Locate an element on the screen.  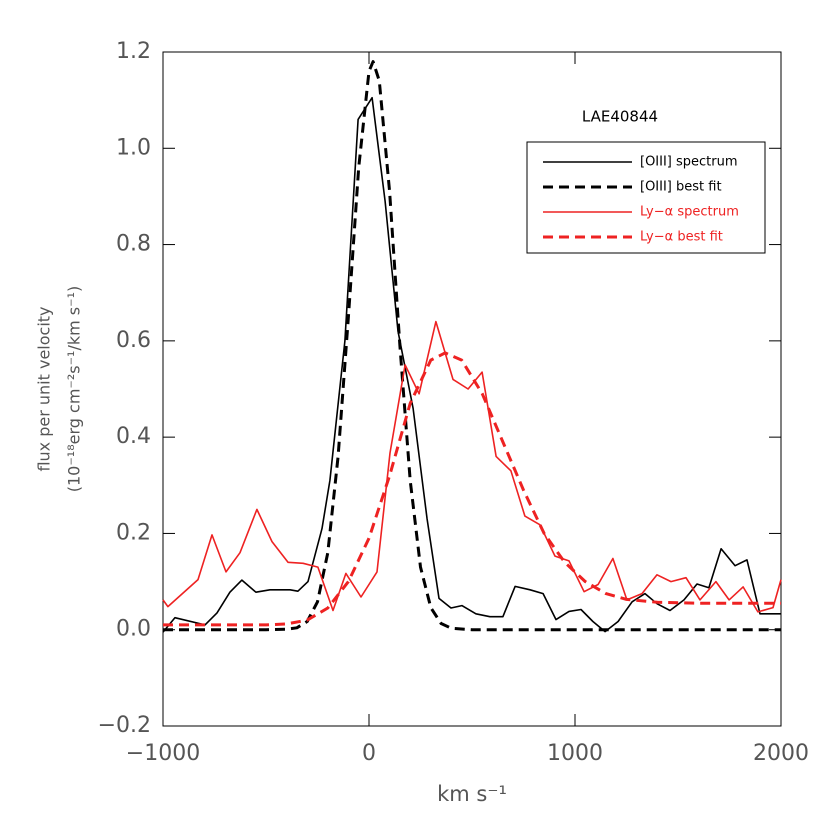
legend-box is located at coordinates (646, 197).